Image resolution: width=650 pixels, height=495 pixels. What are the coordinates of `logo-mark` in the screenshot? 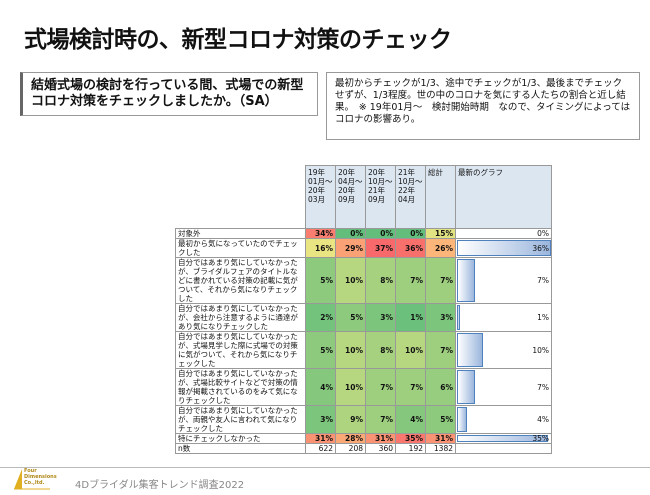 It's located at (32, 479).